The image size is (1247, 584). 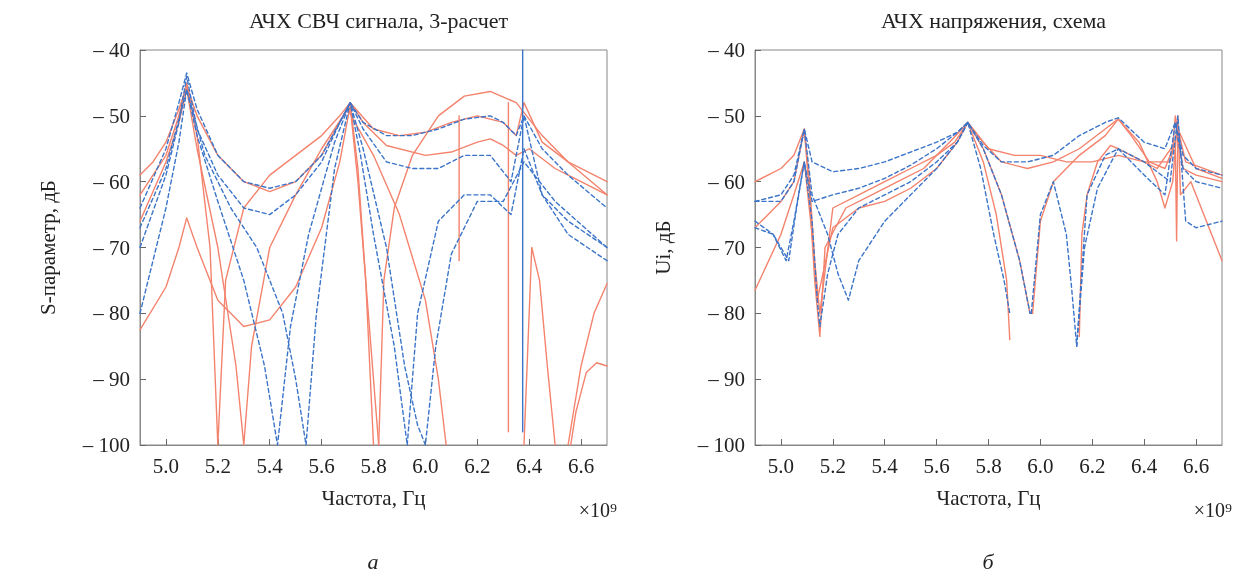 I want to click on chart-title: АЧХ напряжения, схема, so click(x=994, y=20).